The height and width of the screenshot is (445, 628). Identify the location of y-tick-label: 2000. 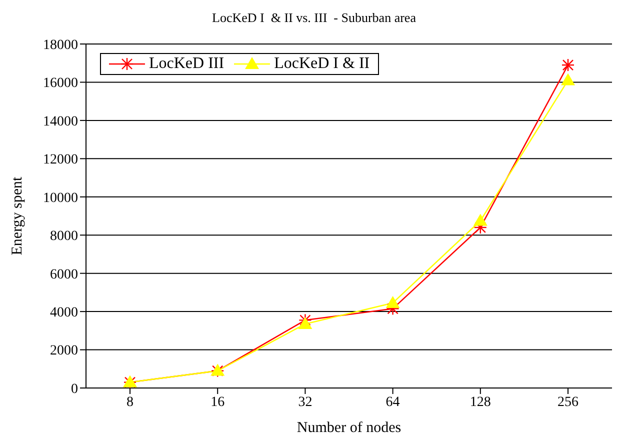
(64, 351).